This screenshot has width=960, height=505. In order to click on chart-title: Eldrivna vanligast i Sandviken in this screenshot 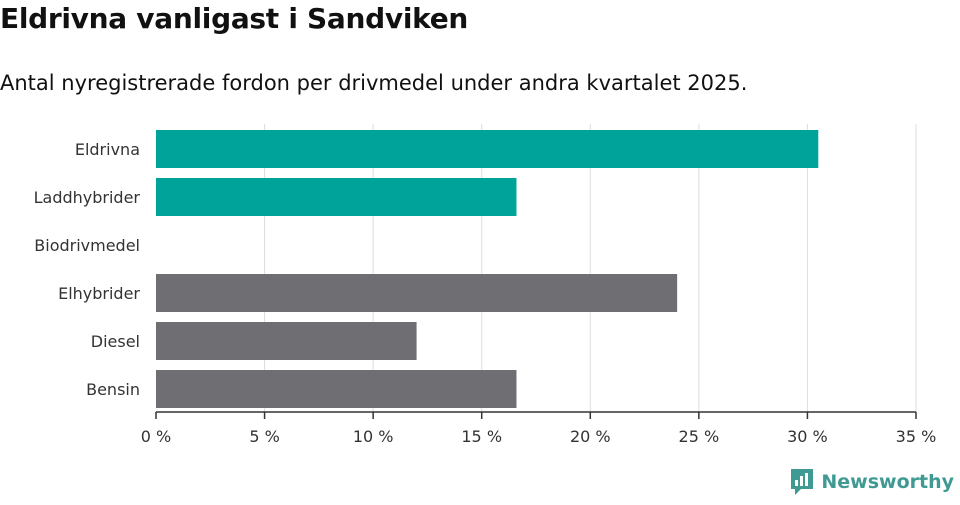, I will do `click(234, 18)`.